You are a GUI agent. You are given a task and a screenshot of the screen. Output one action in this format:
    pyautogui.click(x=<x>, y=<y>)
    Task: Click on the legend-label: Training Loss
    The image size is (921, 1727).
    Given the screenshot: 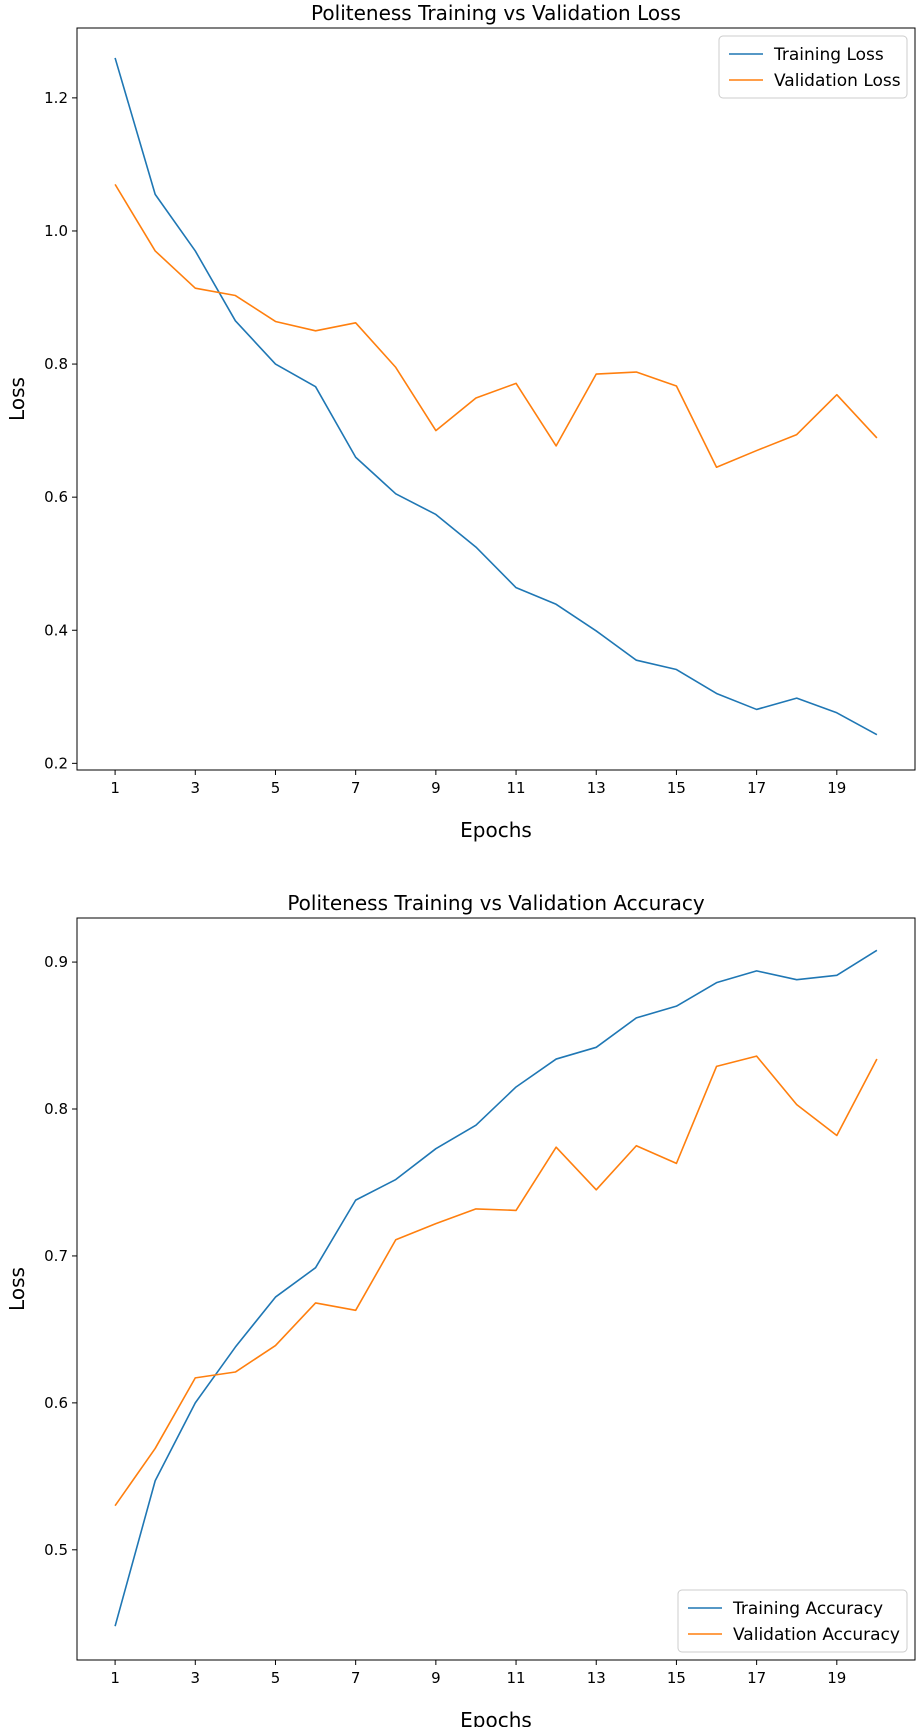 What is the action you would take?
    pyautogui.click(x=828, y=55)
    